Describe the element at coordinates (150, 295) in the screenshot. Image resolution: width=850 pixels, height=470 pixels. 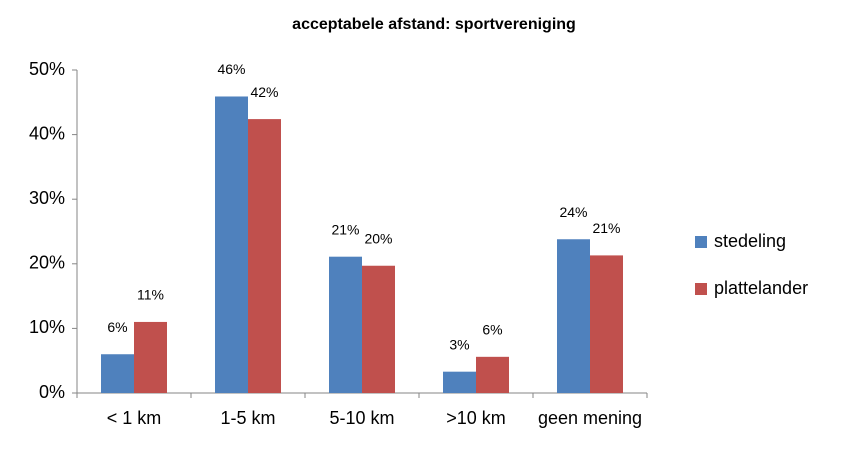
I see `data-label: 11%` at that location.